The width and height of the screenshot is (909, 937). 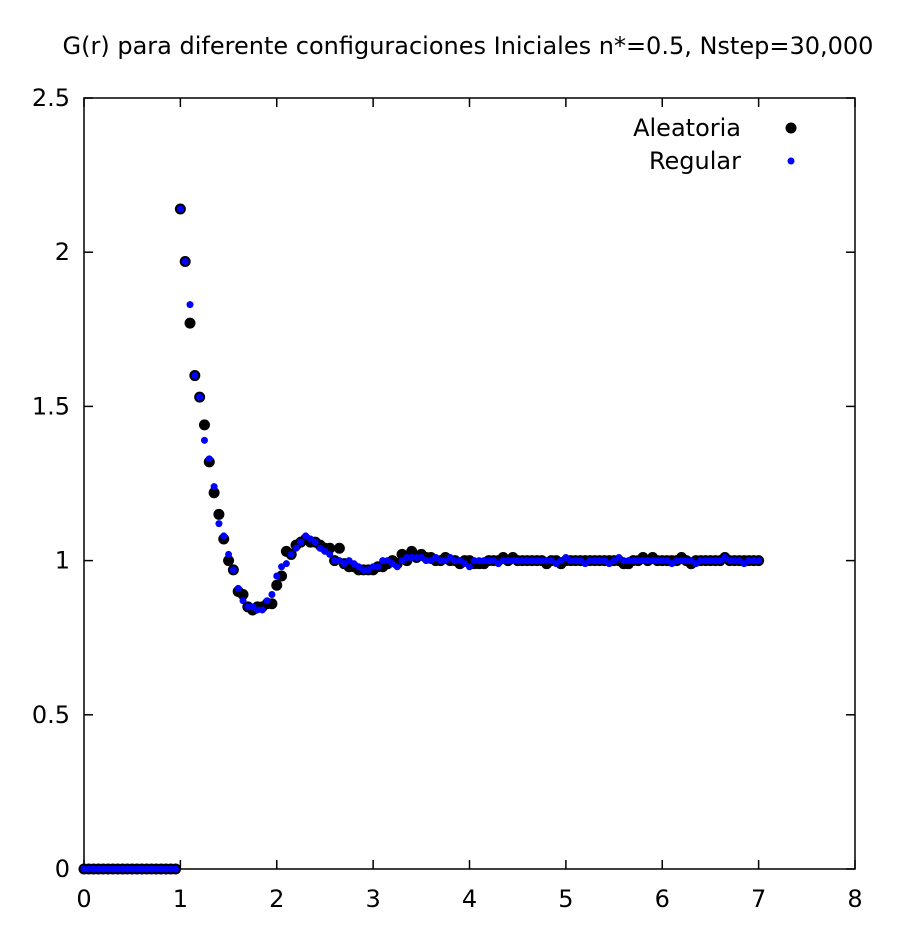 I want to click on y-tick-label: 0.5, so click(x=51, y=715).